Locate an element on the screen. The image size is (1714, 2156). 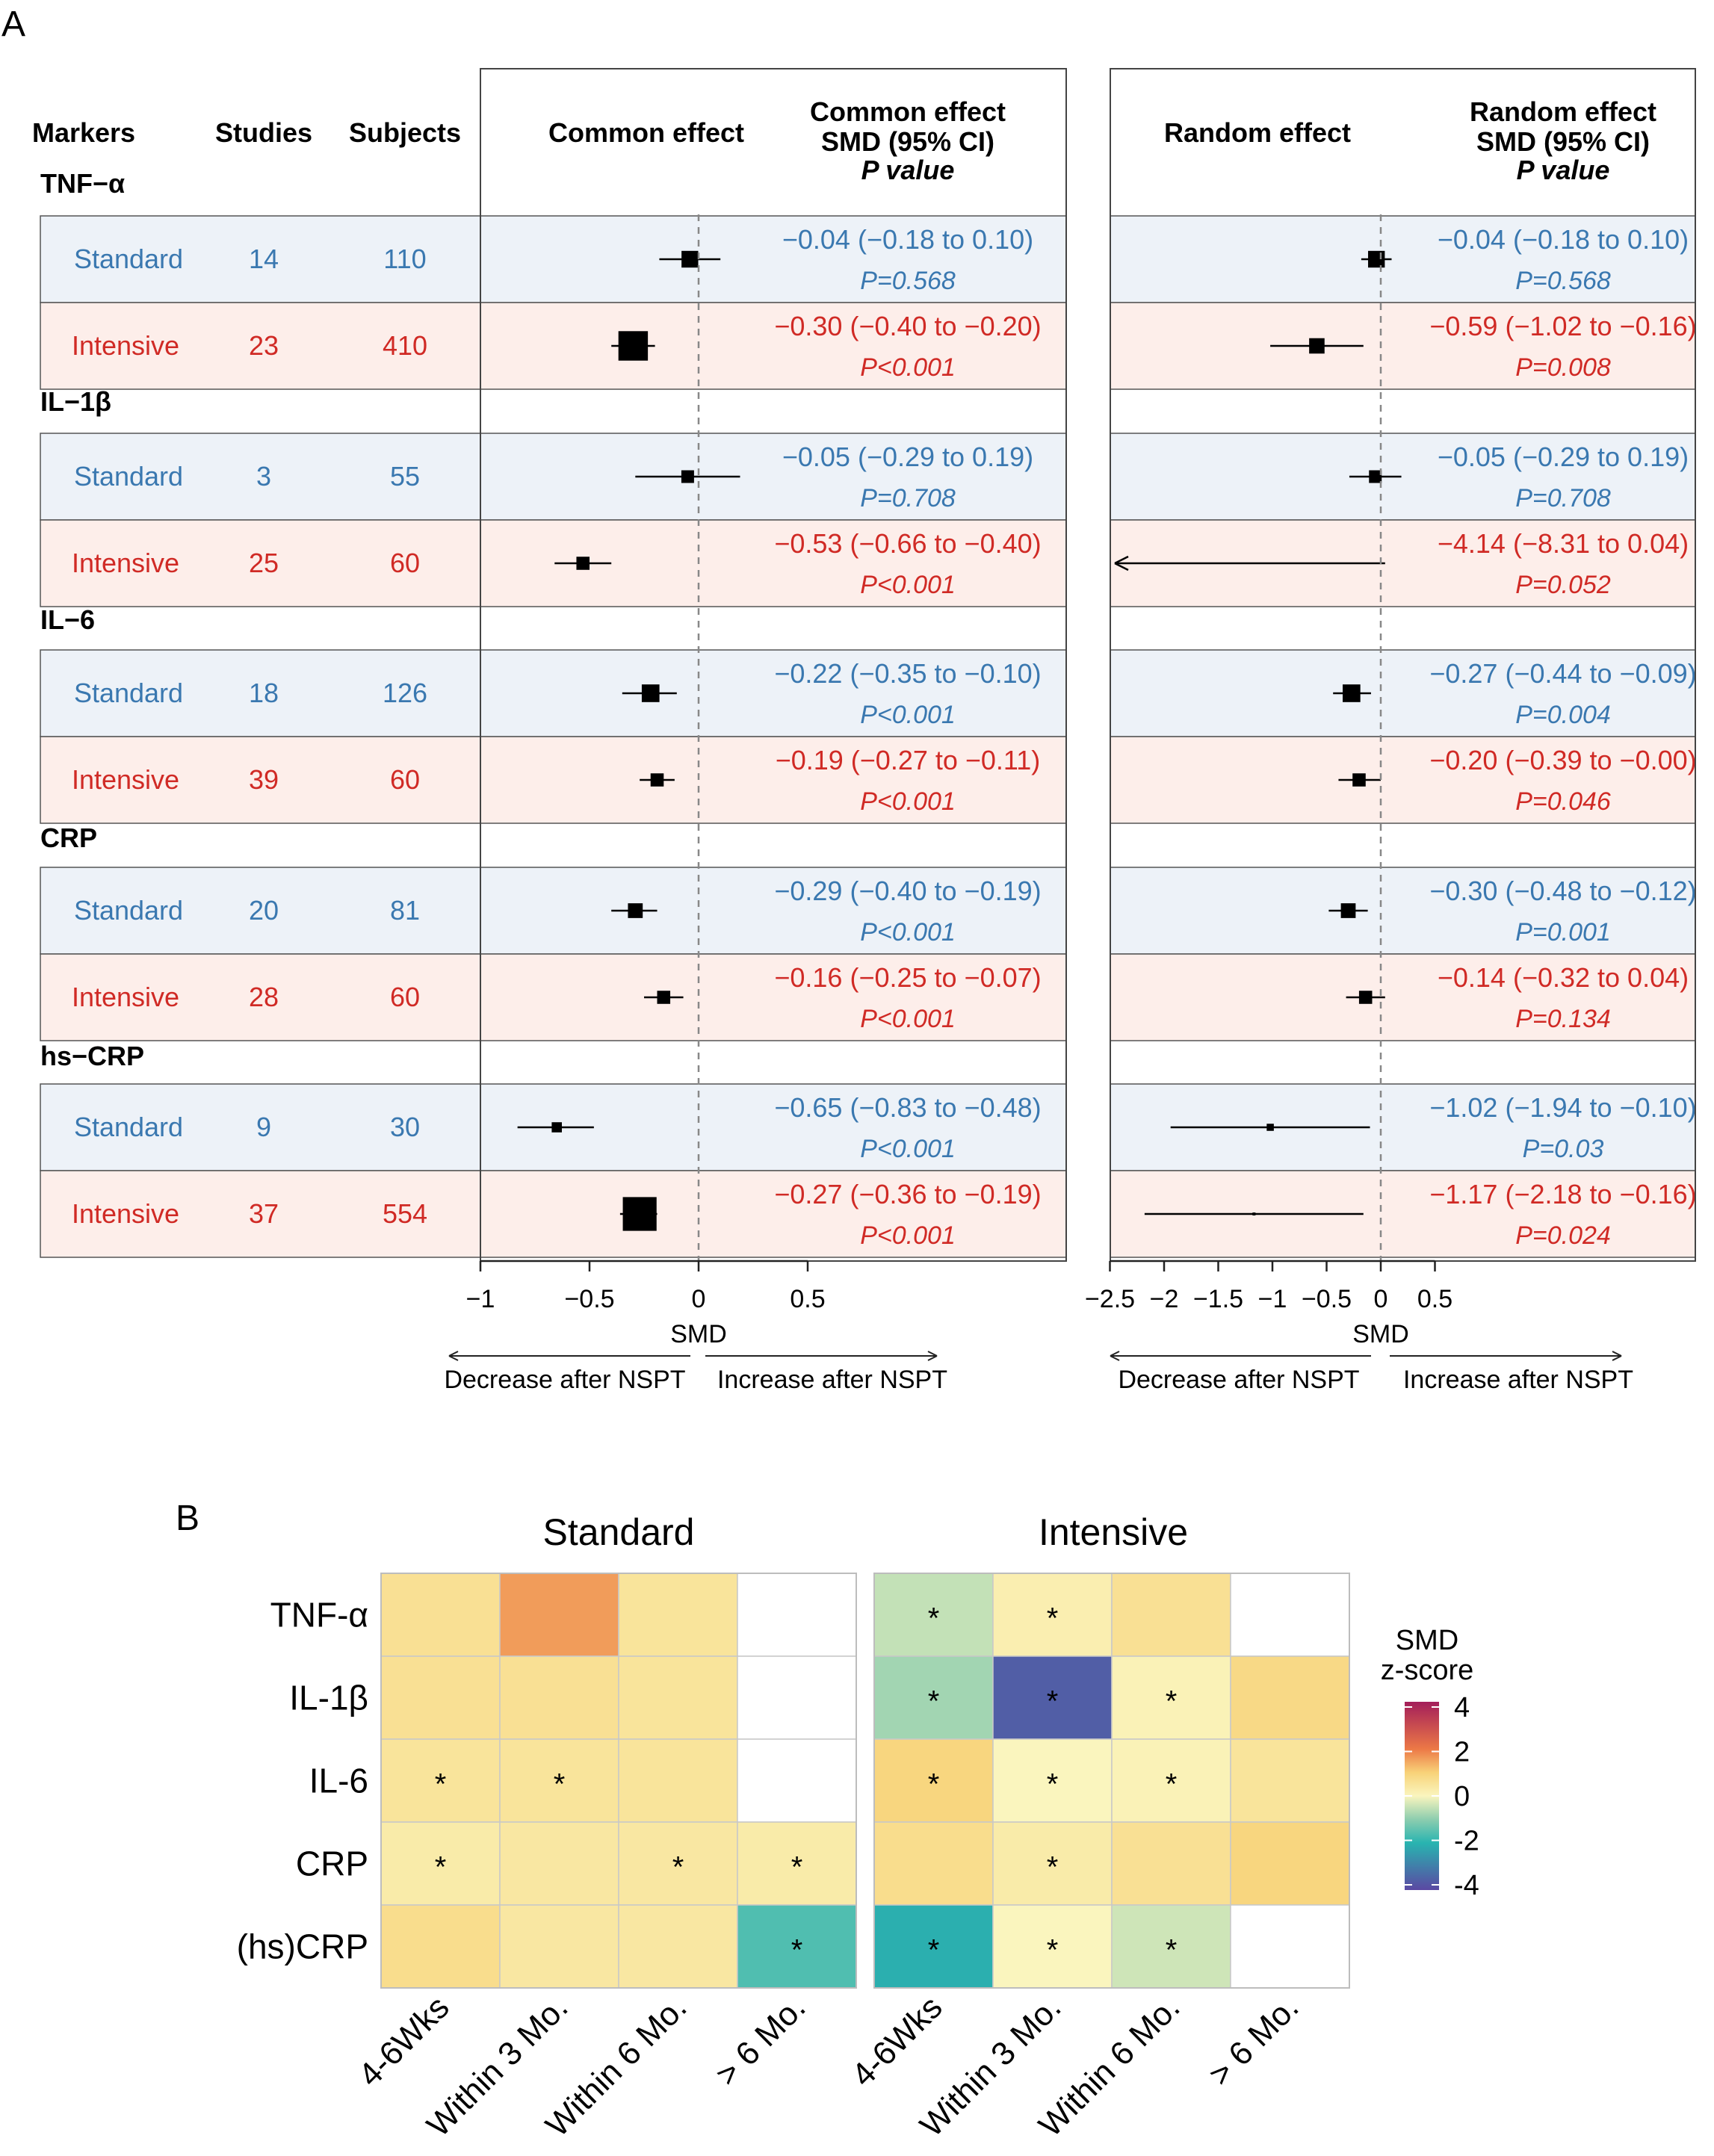
random-axis-tick-label: −0.5 is located at coordinates (1327, 1299).